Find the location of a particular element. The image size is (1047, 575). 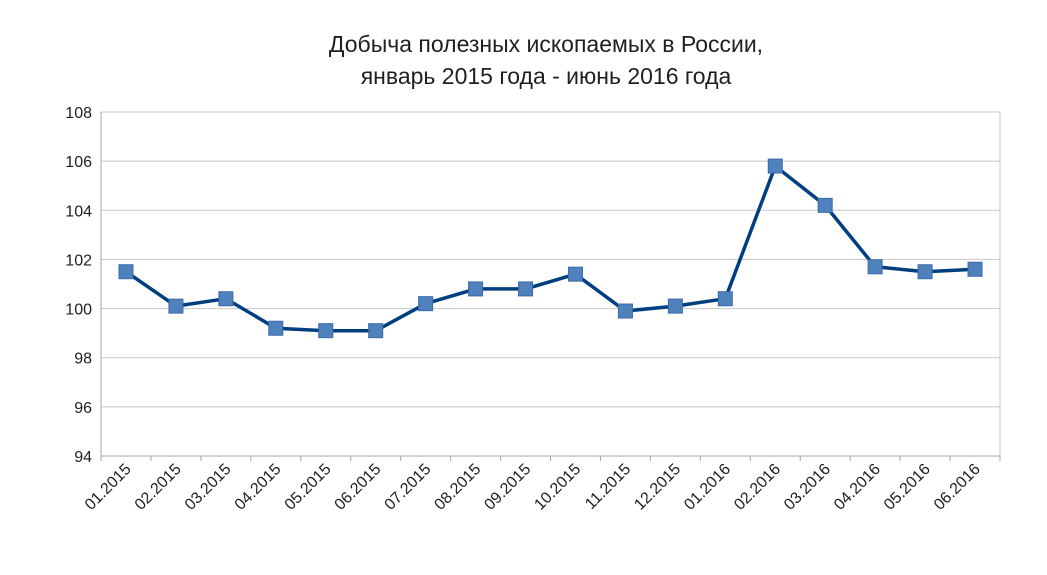

x-tick-label: 03.2016 is located at coordinates (807, 487).